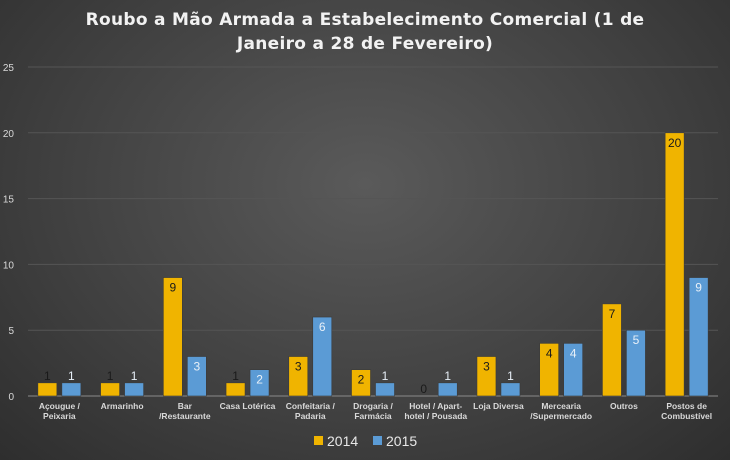 This screenshot has height=460, width=730. I want to click on data-label-2014: 4, so click(549, 353).